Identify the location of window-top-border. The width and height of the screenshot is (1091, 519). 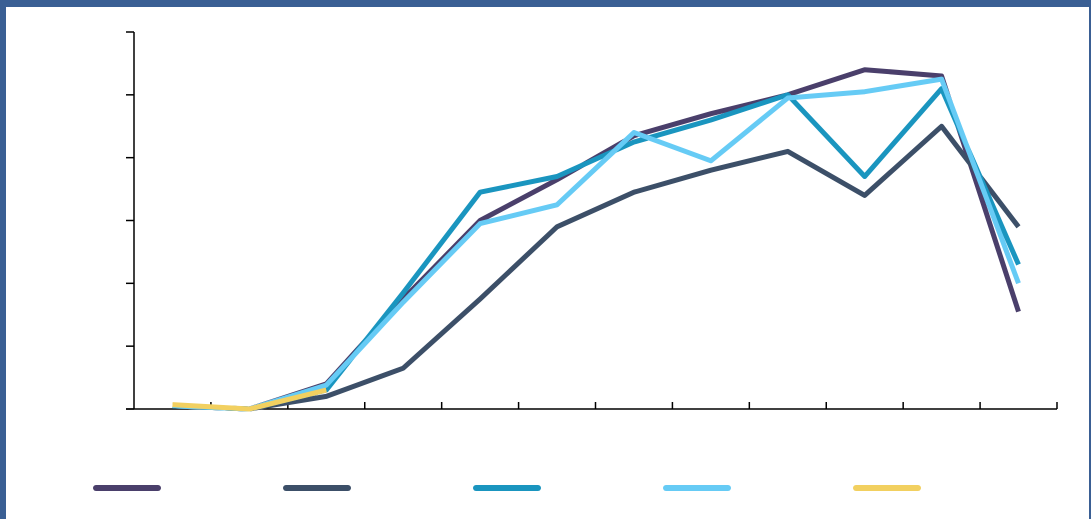
(545, 3).